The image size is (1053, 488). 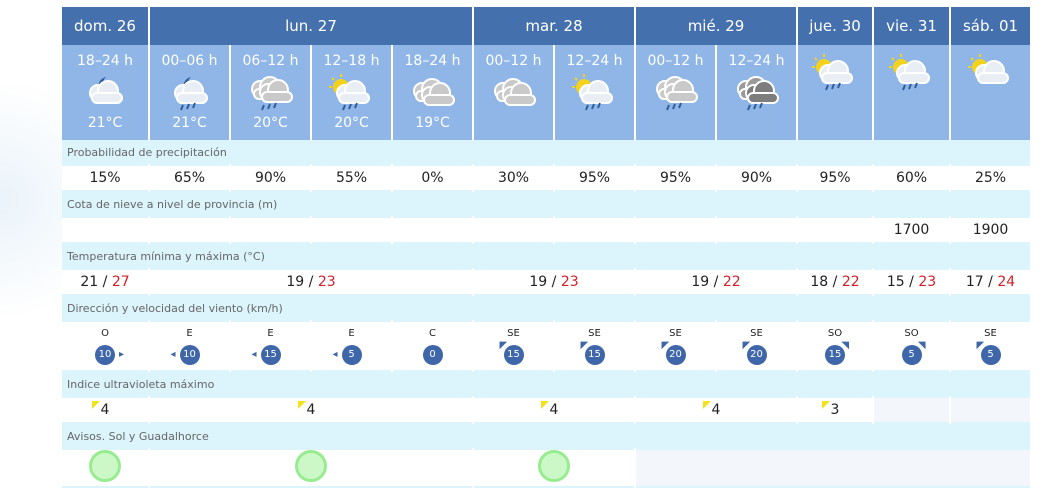 What do you see at coordinates (432, 123) in the screenshot?
I see `period-temp: 19°C` at bounding box center [432, 123].